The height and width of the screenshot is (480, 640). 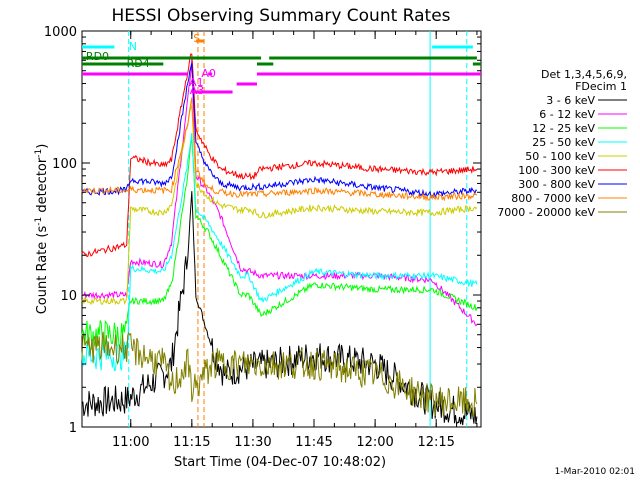 I want to click on annotation-0: S, so click(x=196, y=38).